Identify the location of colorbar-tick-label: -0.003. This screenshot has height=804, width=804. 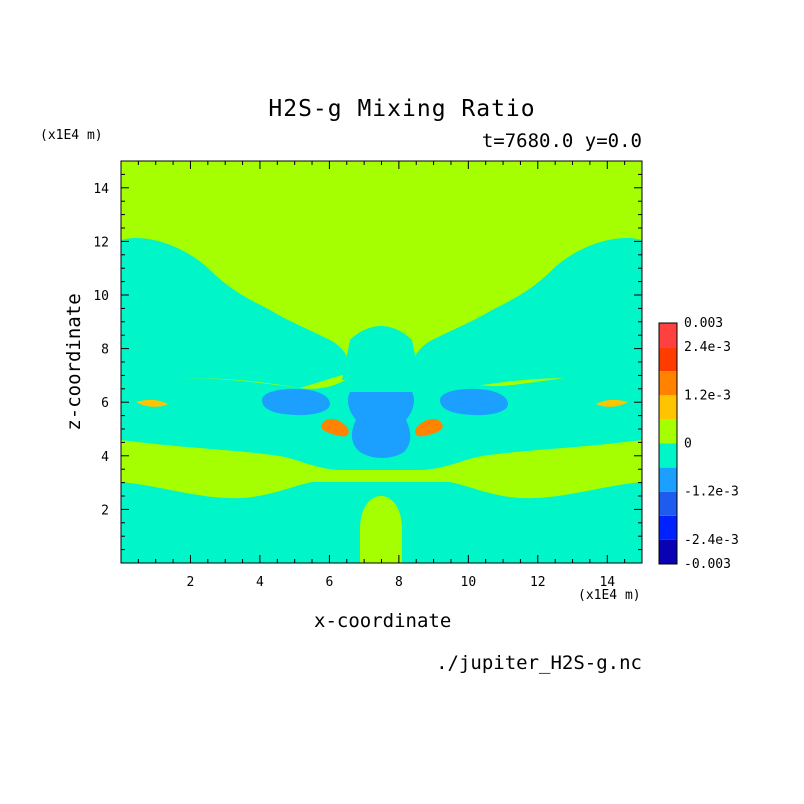
(707, 564).